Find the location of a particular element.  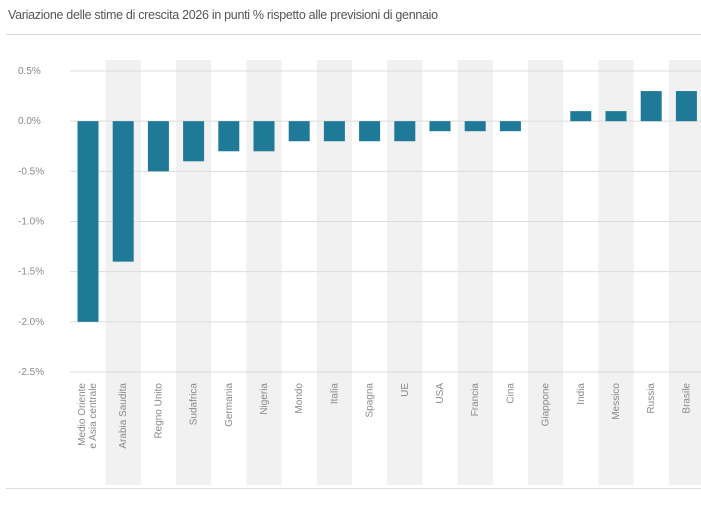

x-tick-label: Italia is located at coordinates (334, 394).